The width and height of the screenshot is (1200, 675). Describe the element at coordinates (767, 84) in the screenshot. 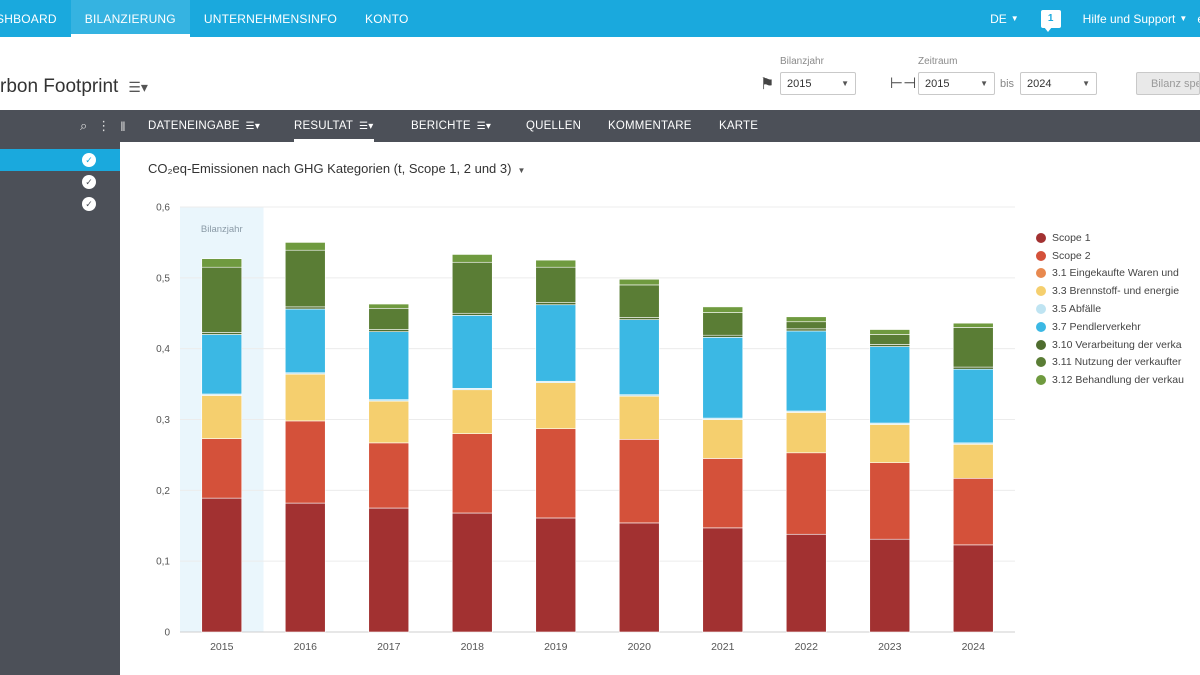

I see `flag-icon: ⚑` at that location.